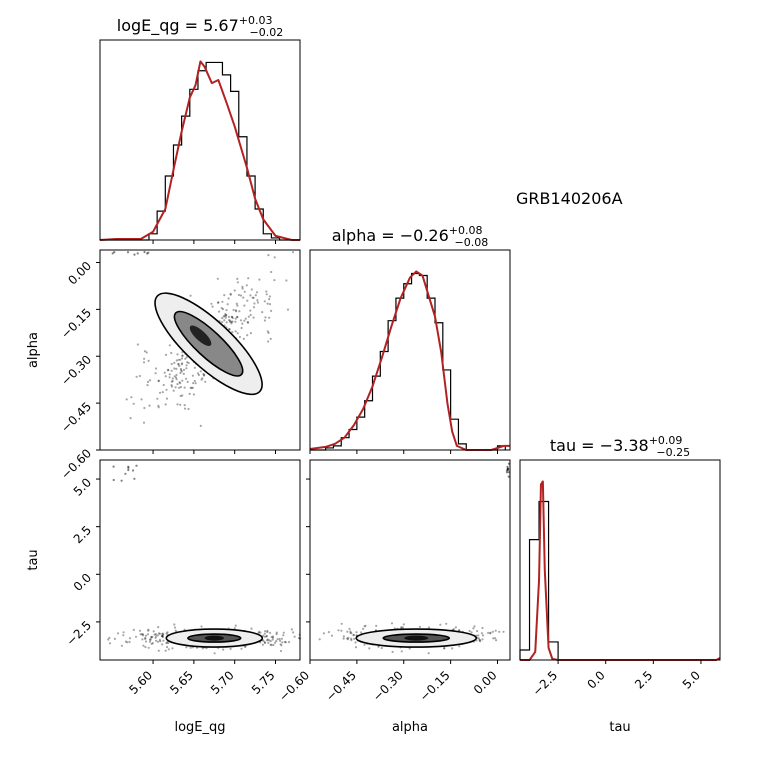  Describe the element at coordinates (181, 682) in the screenshot. I see `x-tick-label: 5.65` at that location.